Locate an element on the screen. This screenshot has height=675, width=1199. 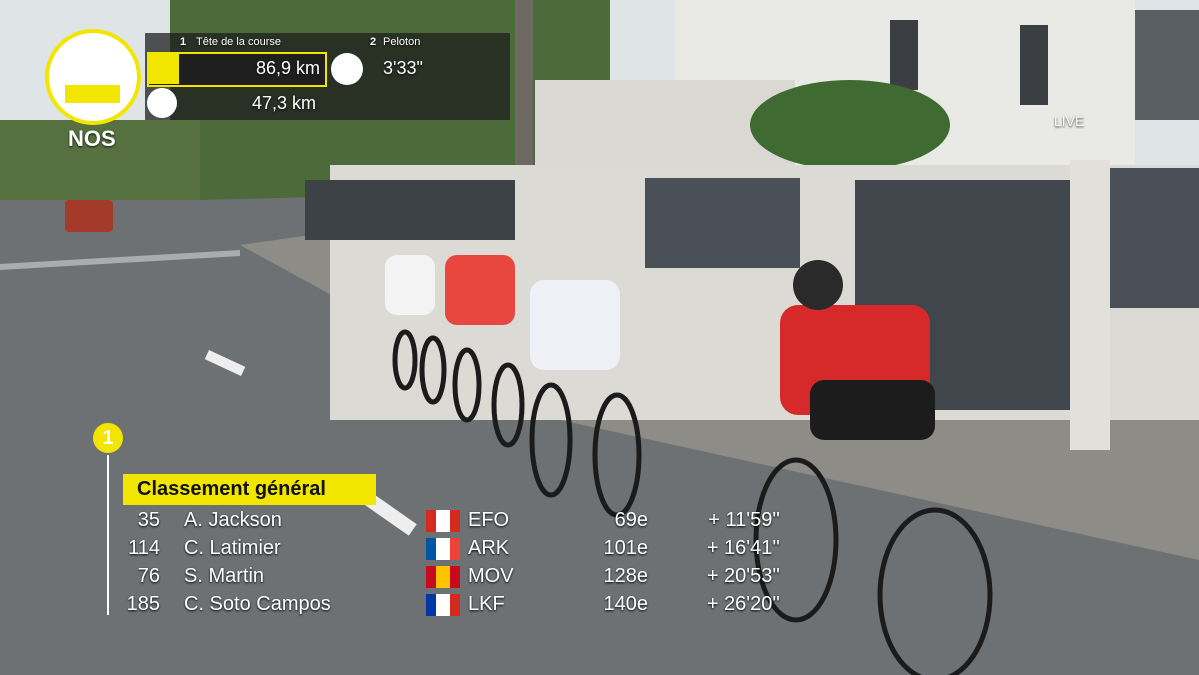
team: ARK is located at coordinates (489, 548).